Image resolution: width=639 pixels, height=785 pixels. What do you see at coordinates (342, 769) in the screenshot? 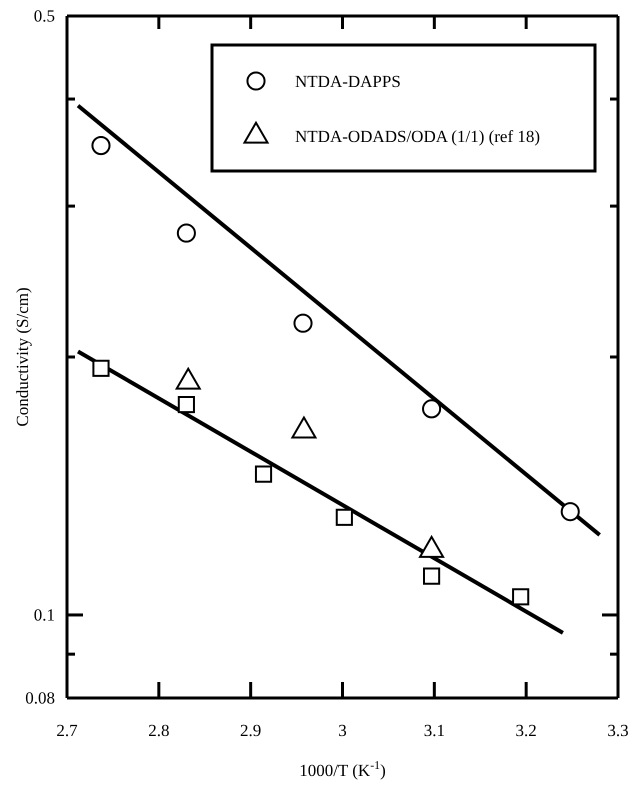
I see `x-axis-title: 1000/T (K$^{-1}$)` at bounding box center [342, 769].